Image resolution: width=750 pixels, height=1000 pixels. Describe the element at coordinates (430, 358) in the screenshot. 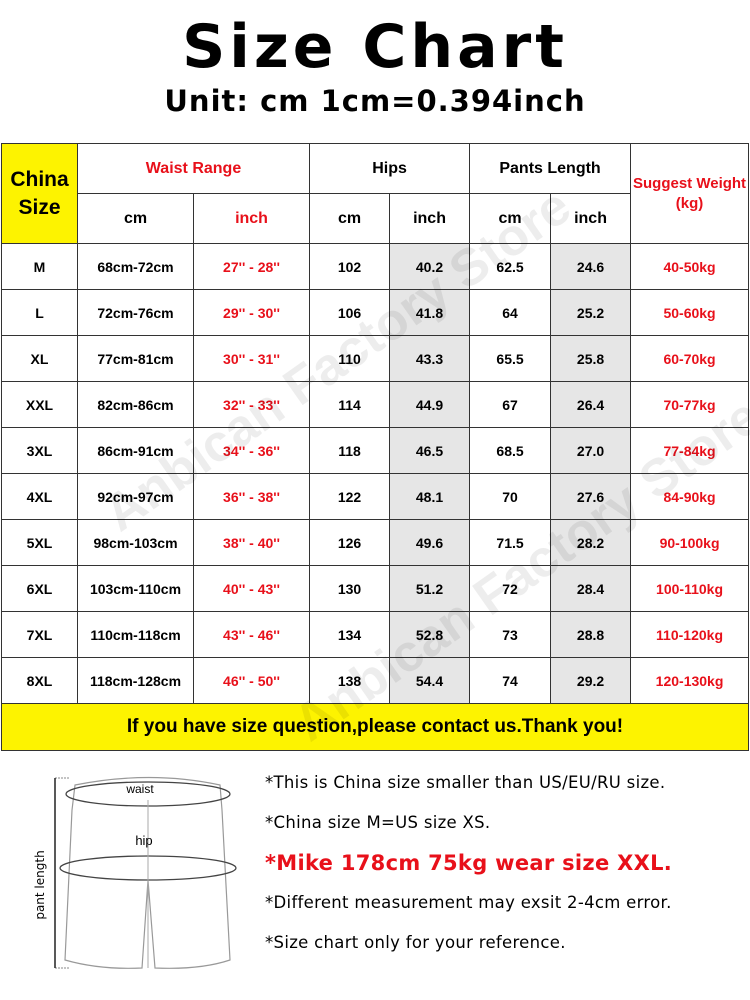

I see `cell-hips-inch: 43.3` at that location.